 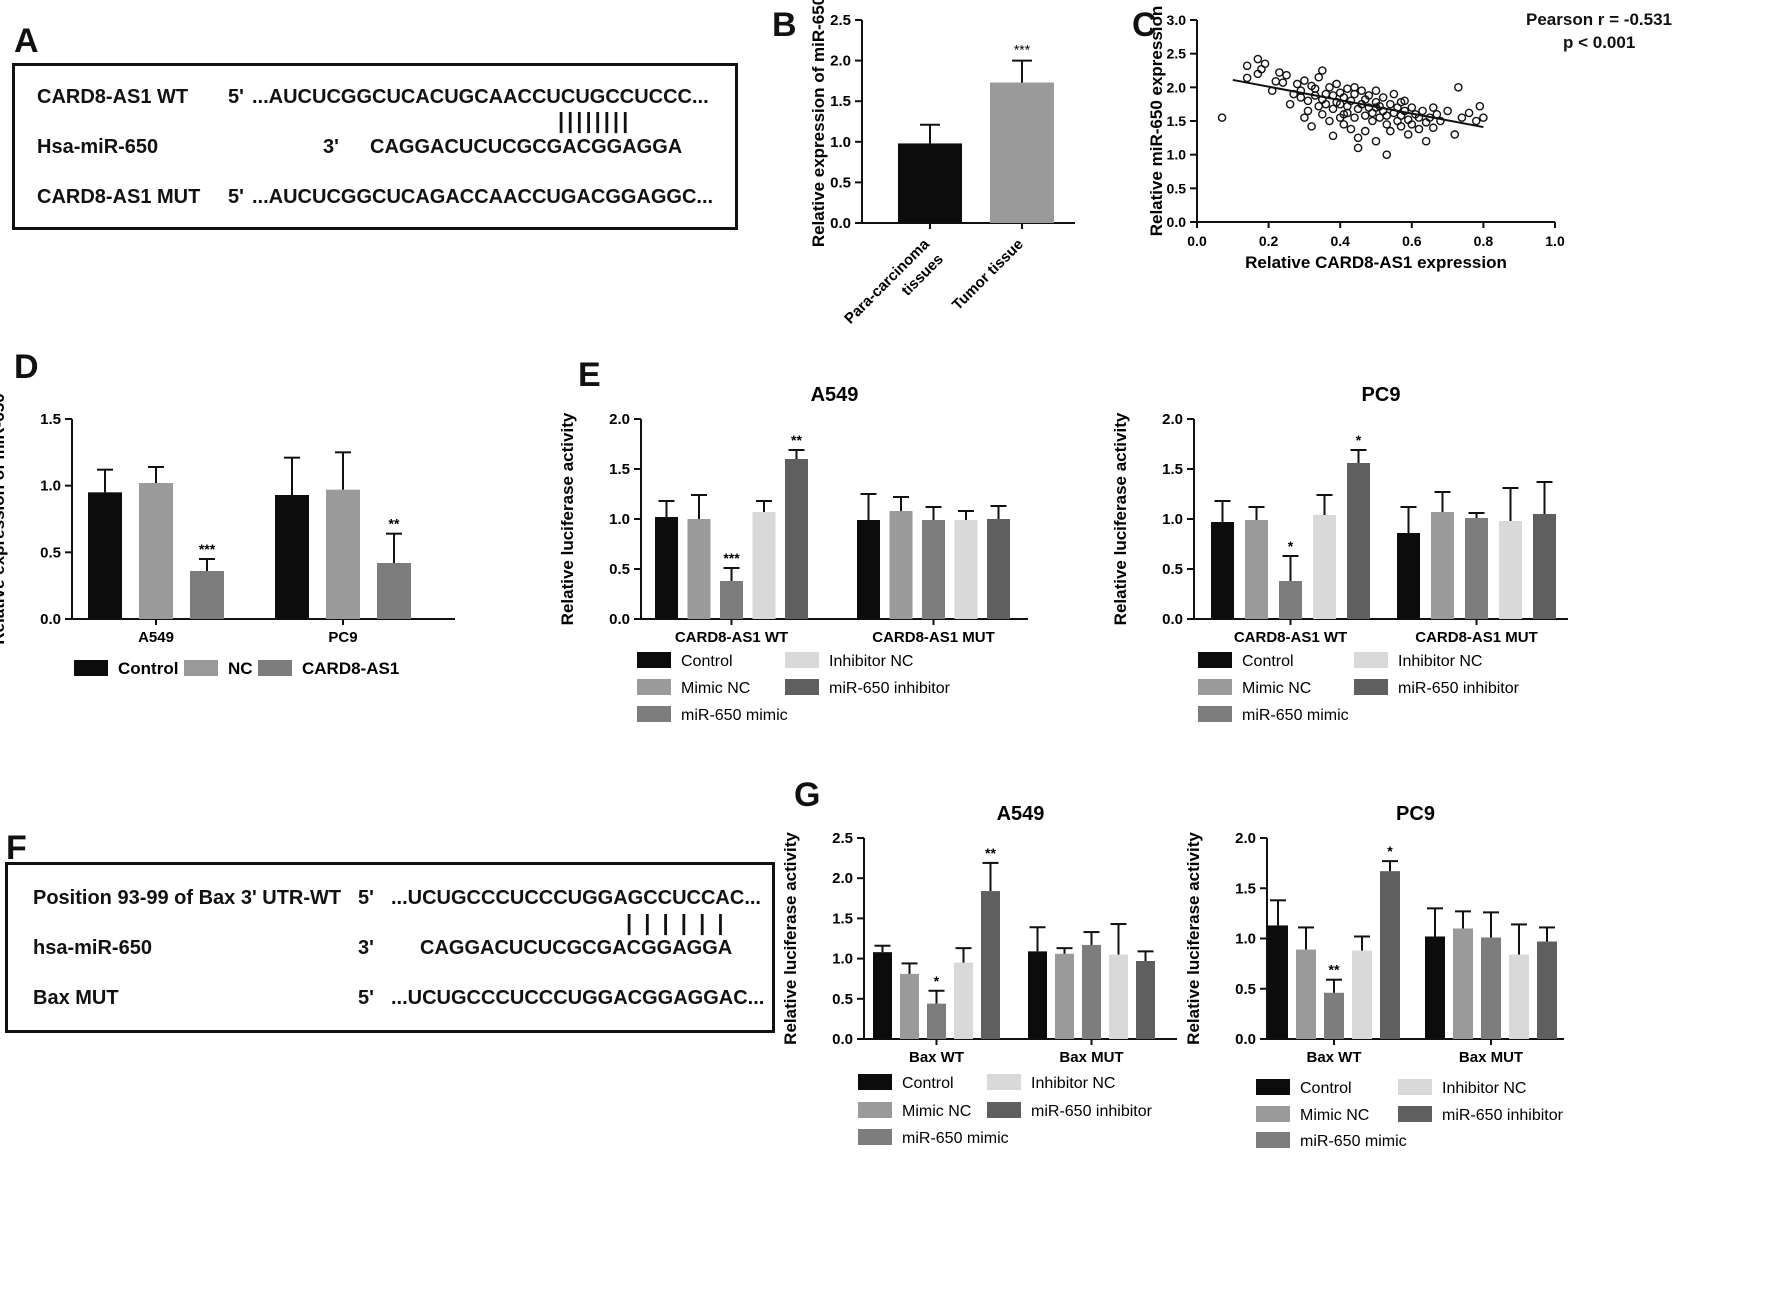 What do you see at coordinates (526, 147) in the screenshot?
I see `sequence-text: CAGGACUCUCGCGACGGAGGA` at bounding box center [526, 147].